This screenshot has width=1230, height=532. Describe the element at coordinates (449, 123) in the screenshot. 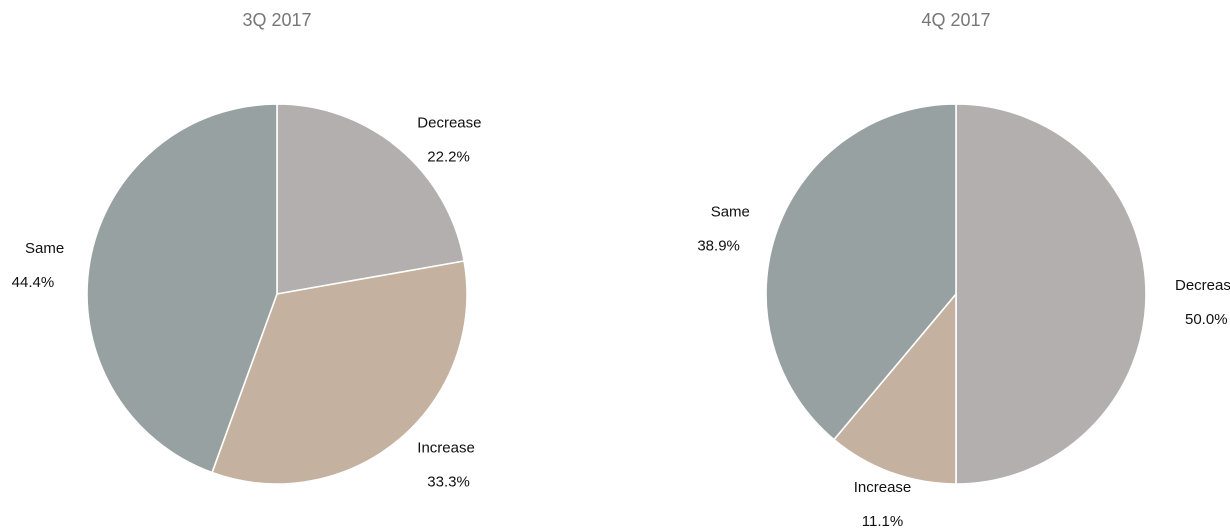

I see `slice-label-decrease-3q-2017: Decrease` at that location.